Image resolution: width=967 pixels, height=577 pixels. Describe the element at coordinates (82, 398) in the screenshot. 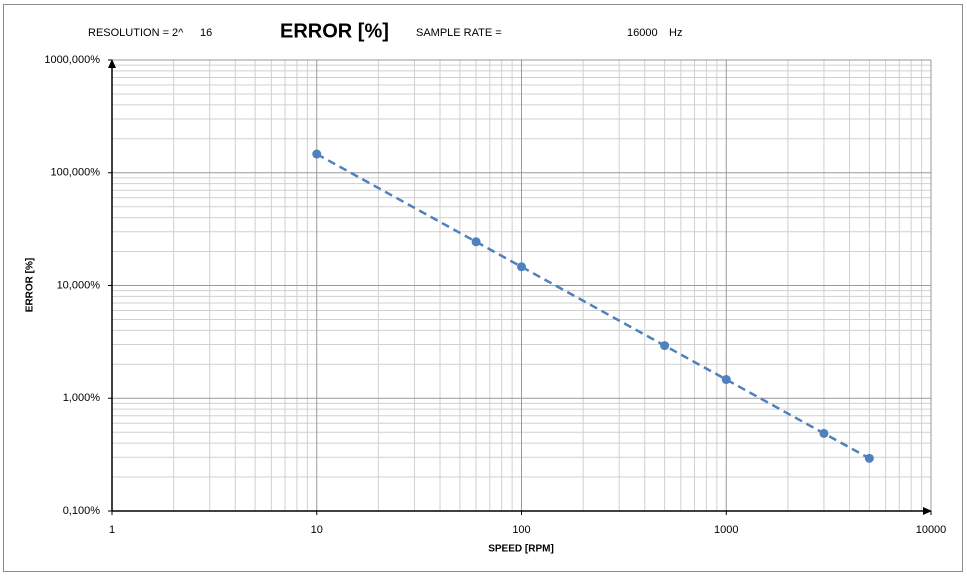

I see `y-tick-label: 1,000%` at that location.